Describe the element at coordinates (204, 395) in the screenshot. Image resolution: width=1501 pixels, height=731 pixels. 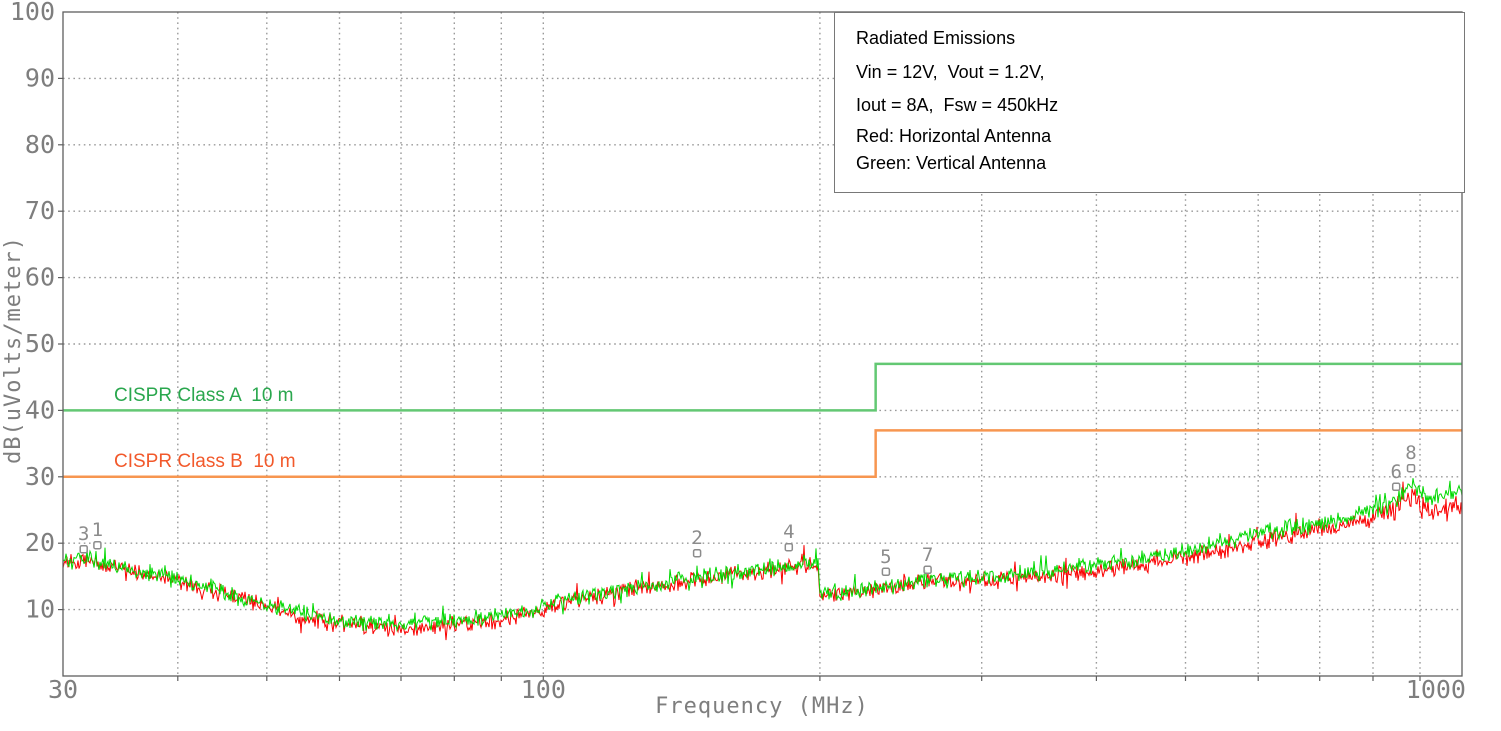
I see `cispr-class-a-label: CISPR Class A 10 m` at that location.